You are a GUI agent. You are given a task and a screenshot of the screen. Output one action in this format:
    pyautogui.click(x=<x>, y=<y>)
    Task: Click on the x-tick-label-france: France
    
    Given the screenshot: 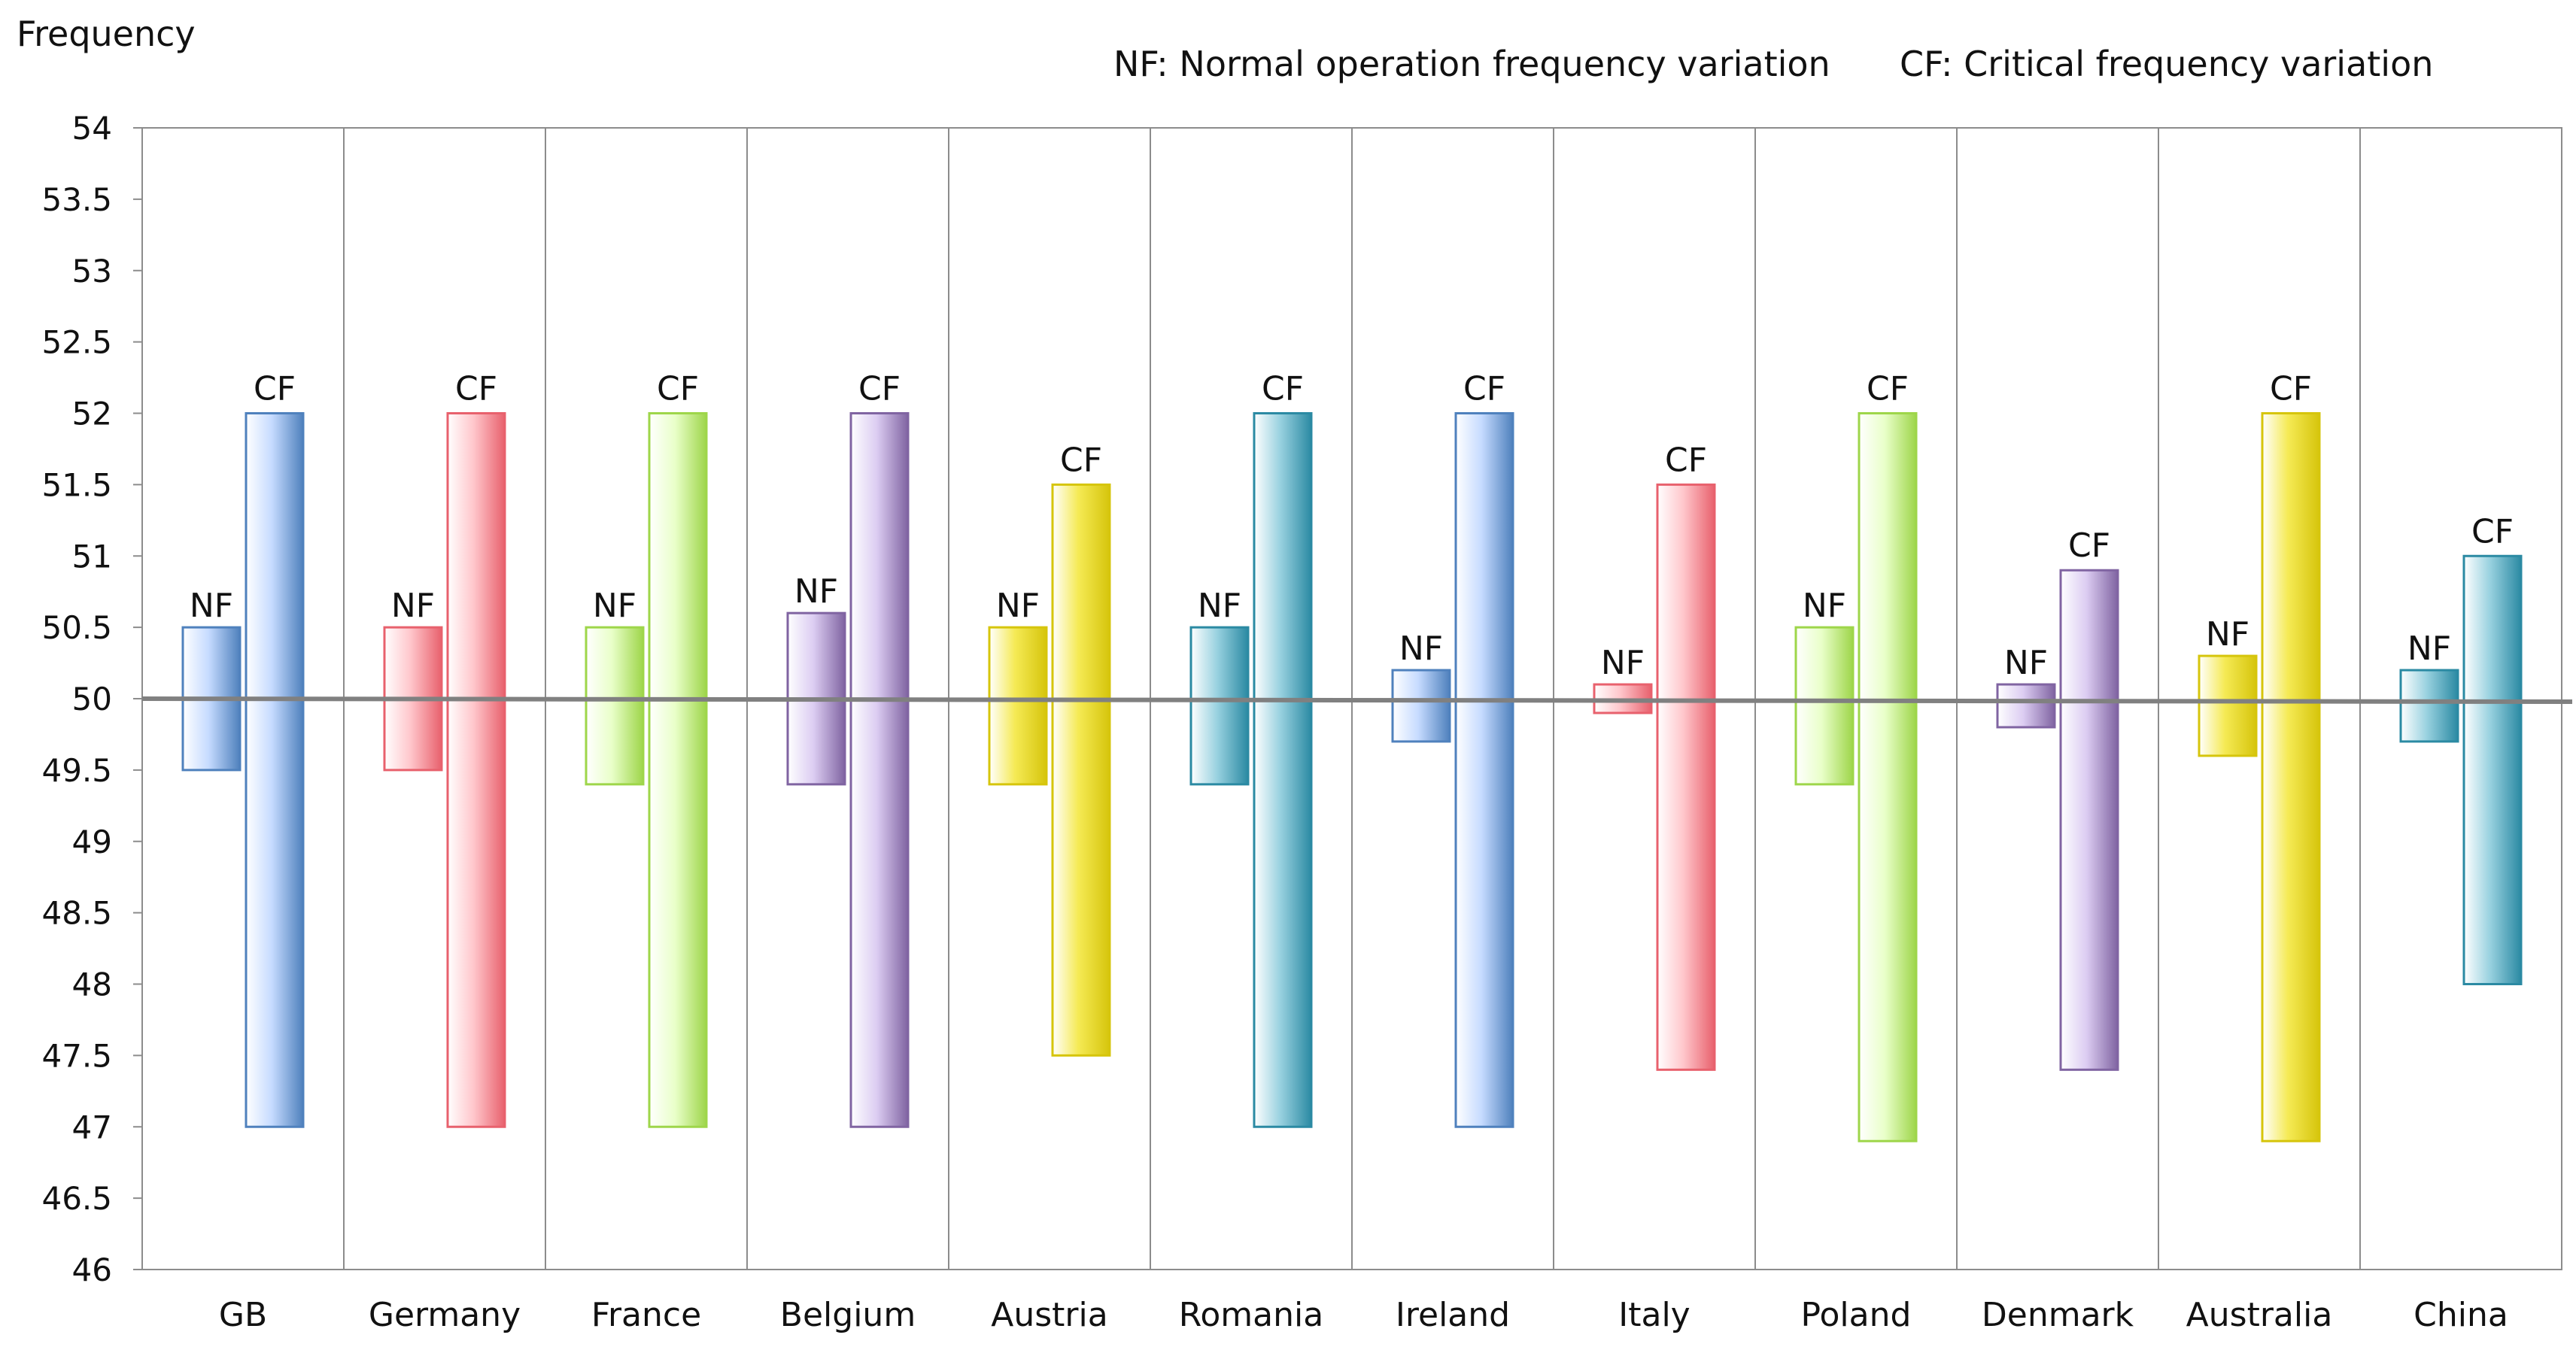 What is the action you would take?
    pyautogui.click(x=646, y=1315)
    